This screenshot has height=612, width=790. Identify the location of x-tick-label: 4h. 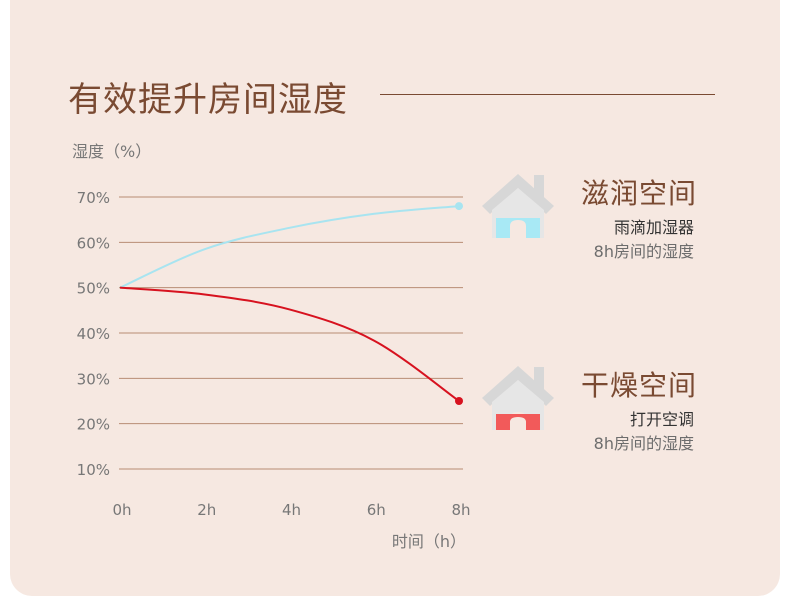
(291, 510).